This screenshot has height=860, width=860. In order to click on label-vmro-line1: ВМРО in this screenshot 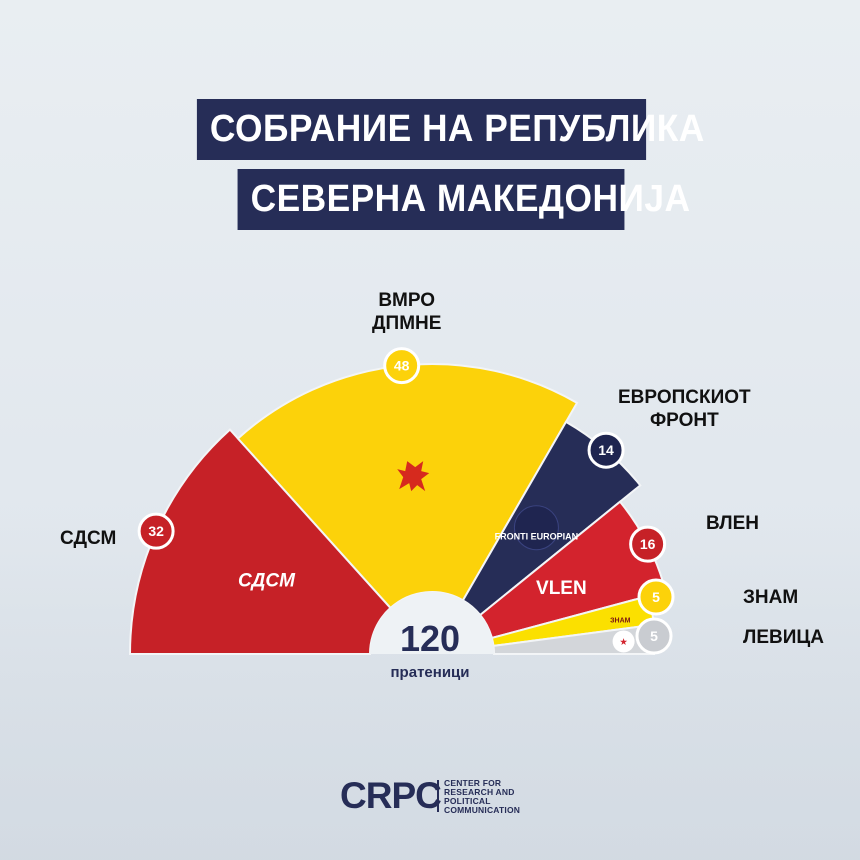, I will do `click(407, 300)`.